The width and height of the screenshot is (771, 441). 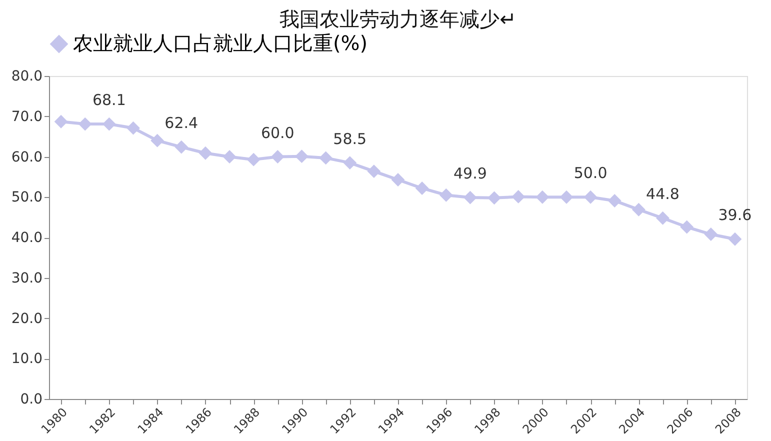 I want to click on chart-title: 我国农业劳动力逐年减少↵, so click(x=398, y=19).